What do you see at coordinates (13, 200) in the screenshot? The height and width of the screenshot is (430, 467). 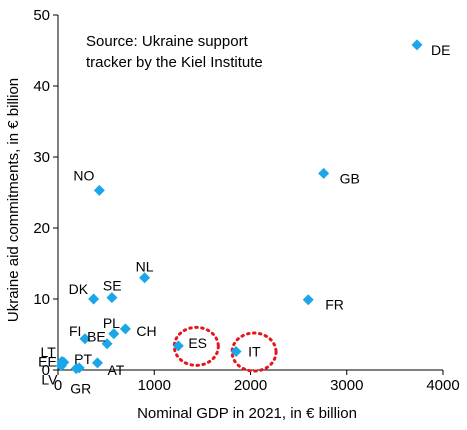 I see `y-axis-title: Ukraine aid commitments, in € billion` at bounding box center [13, 200].